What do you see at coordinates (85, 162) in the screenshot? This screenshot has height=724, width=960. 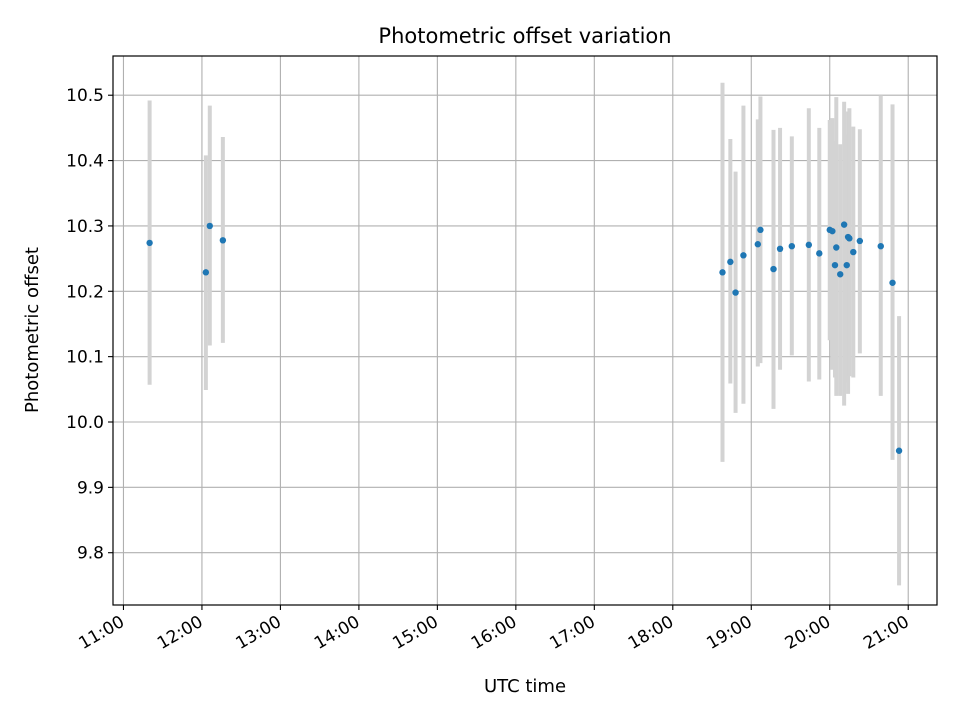 I see `y-tick-label: 10.4` at bounding box center [85, 162].